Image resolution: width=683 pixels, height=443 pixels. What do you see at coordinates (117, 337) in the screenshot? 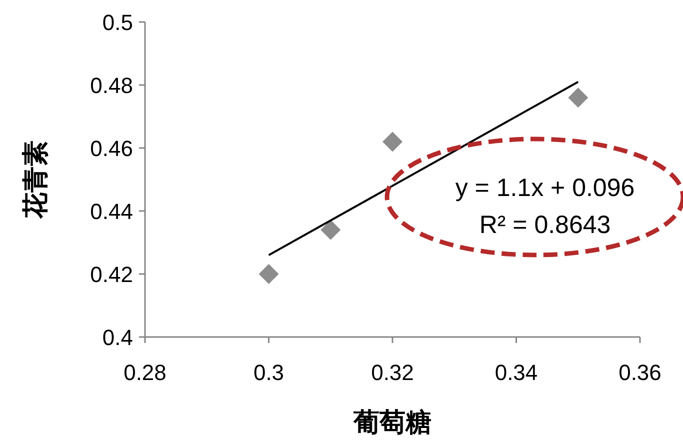
I see `y-tick-label: 0.4` at bounding box center [117, 337].